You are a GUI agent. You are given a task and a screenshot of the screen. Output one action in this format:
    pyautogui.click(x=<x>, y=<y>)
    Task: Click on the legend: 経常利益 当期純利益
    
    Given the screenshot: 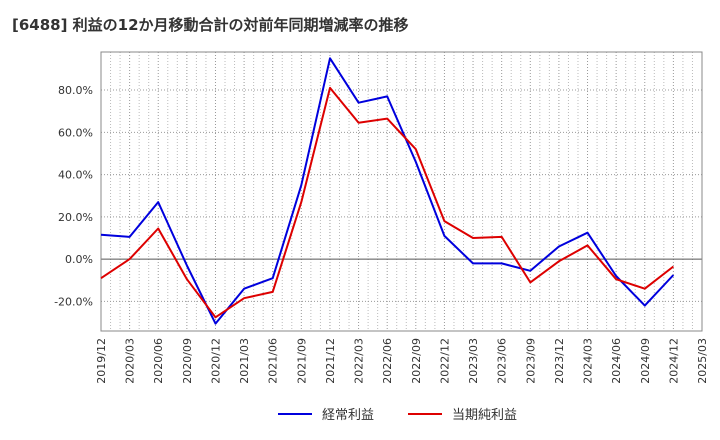 What is the action you would take?
    pyautogui.click(x=360, y=416)
    